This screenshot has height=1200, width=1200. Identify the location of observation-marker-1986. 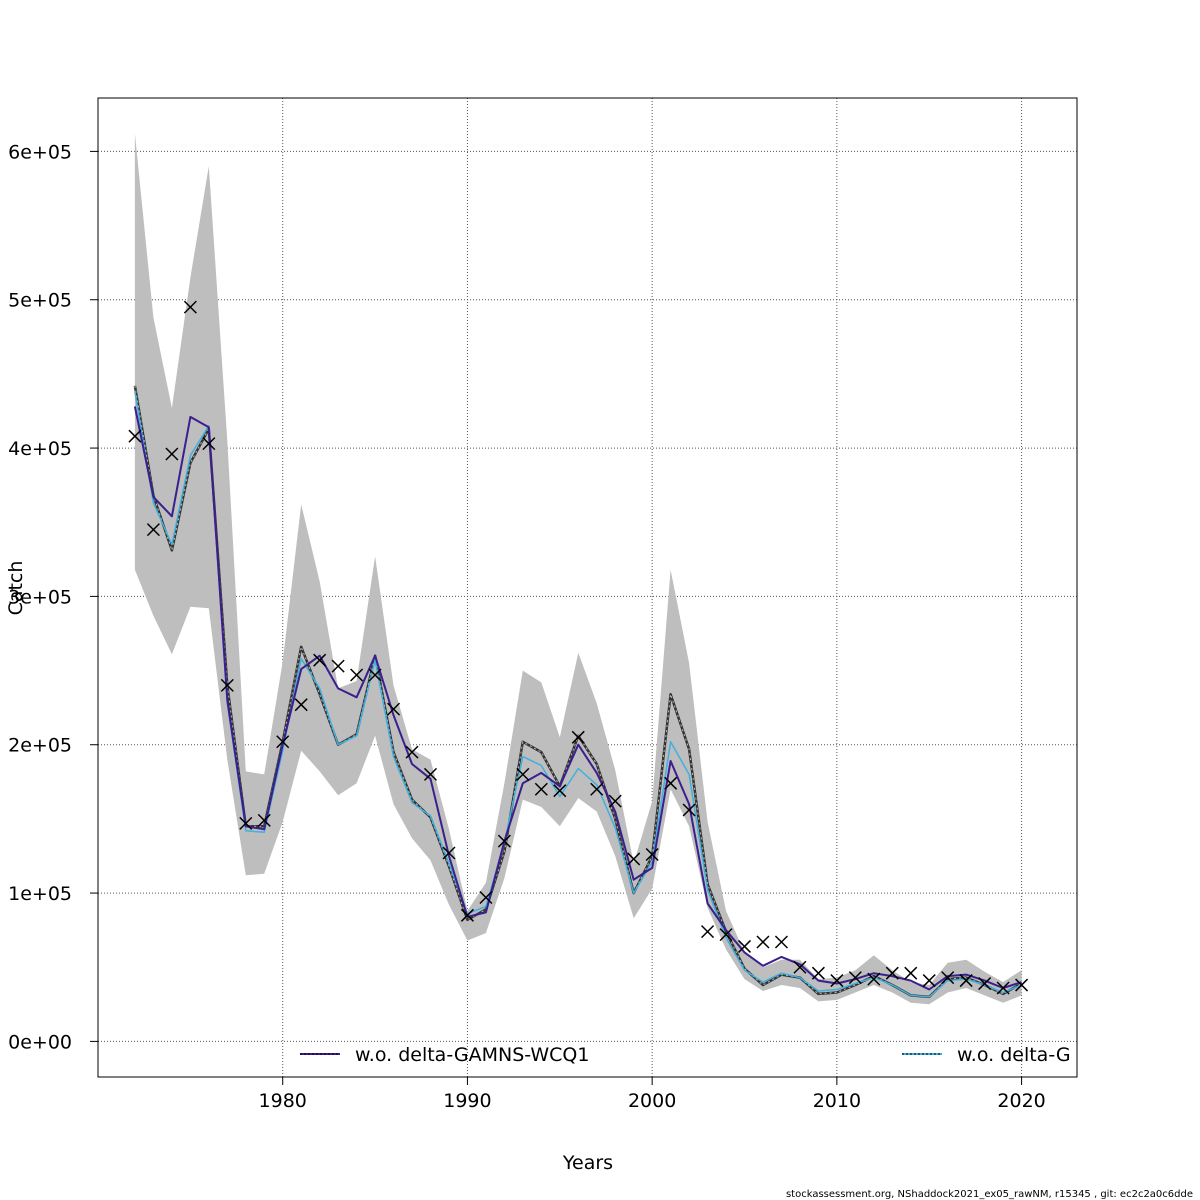
(394, 709).